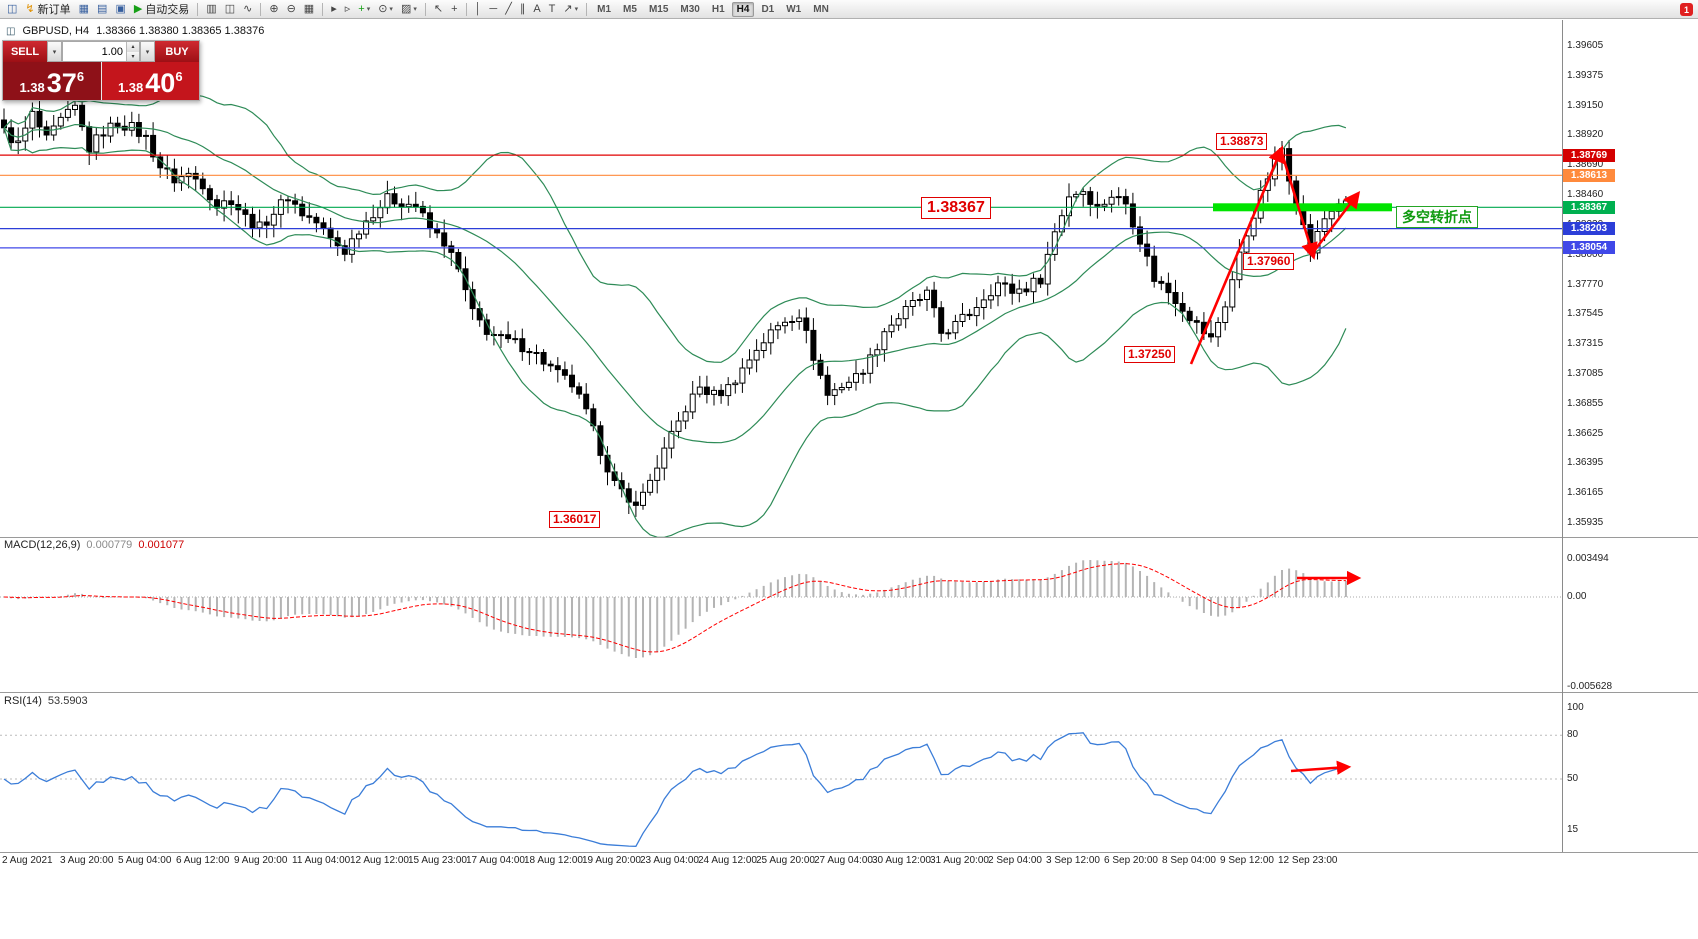 The image size is (1698, 939). Describe the element at coordinates (604, 9) in the screenshot. I see `timeframe-m1: M1` at that location.